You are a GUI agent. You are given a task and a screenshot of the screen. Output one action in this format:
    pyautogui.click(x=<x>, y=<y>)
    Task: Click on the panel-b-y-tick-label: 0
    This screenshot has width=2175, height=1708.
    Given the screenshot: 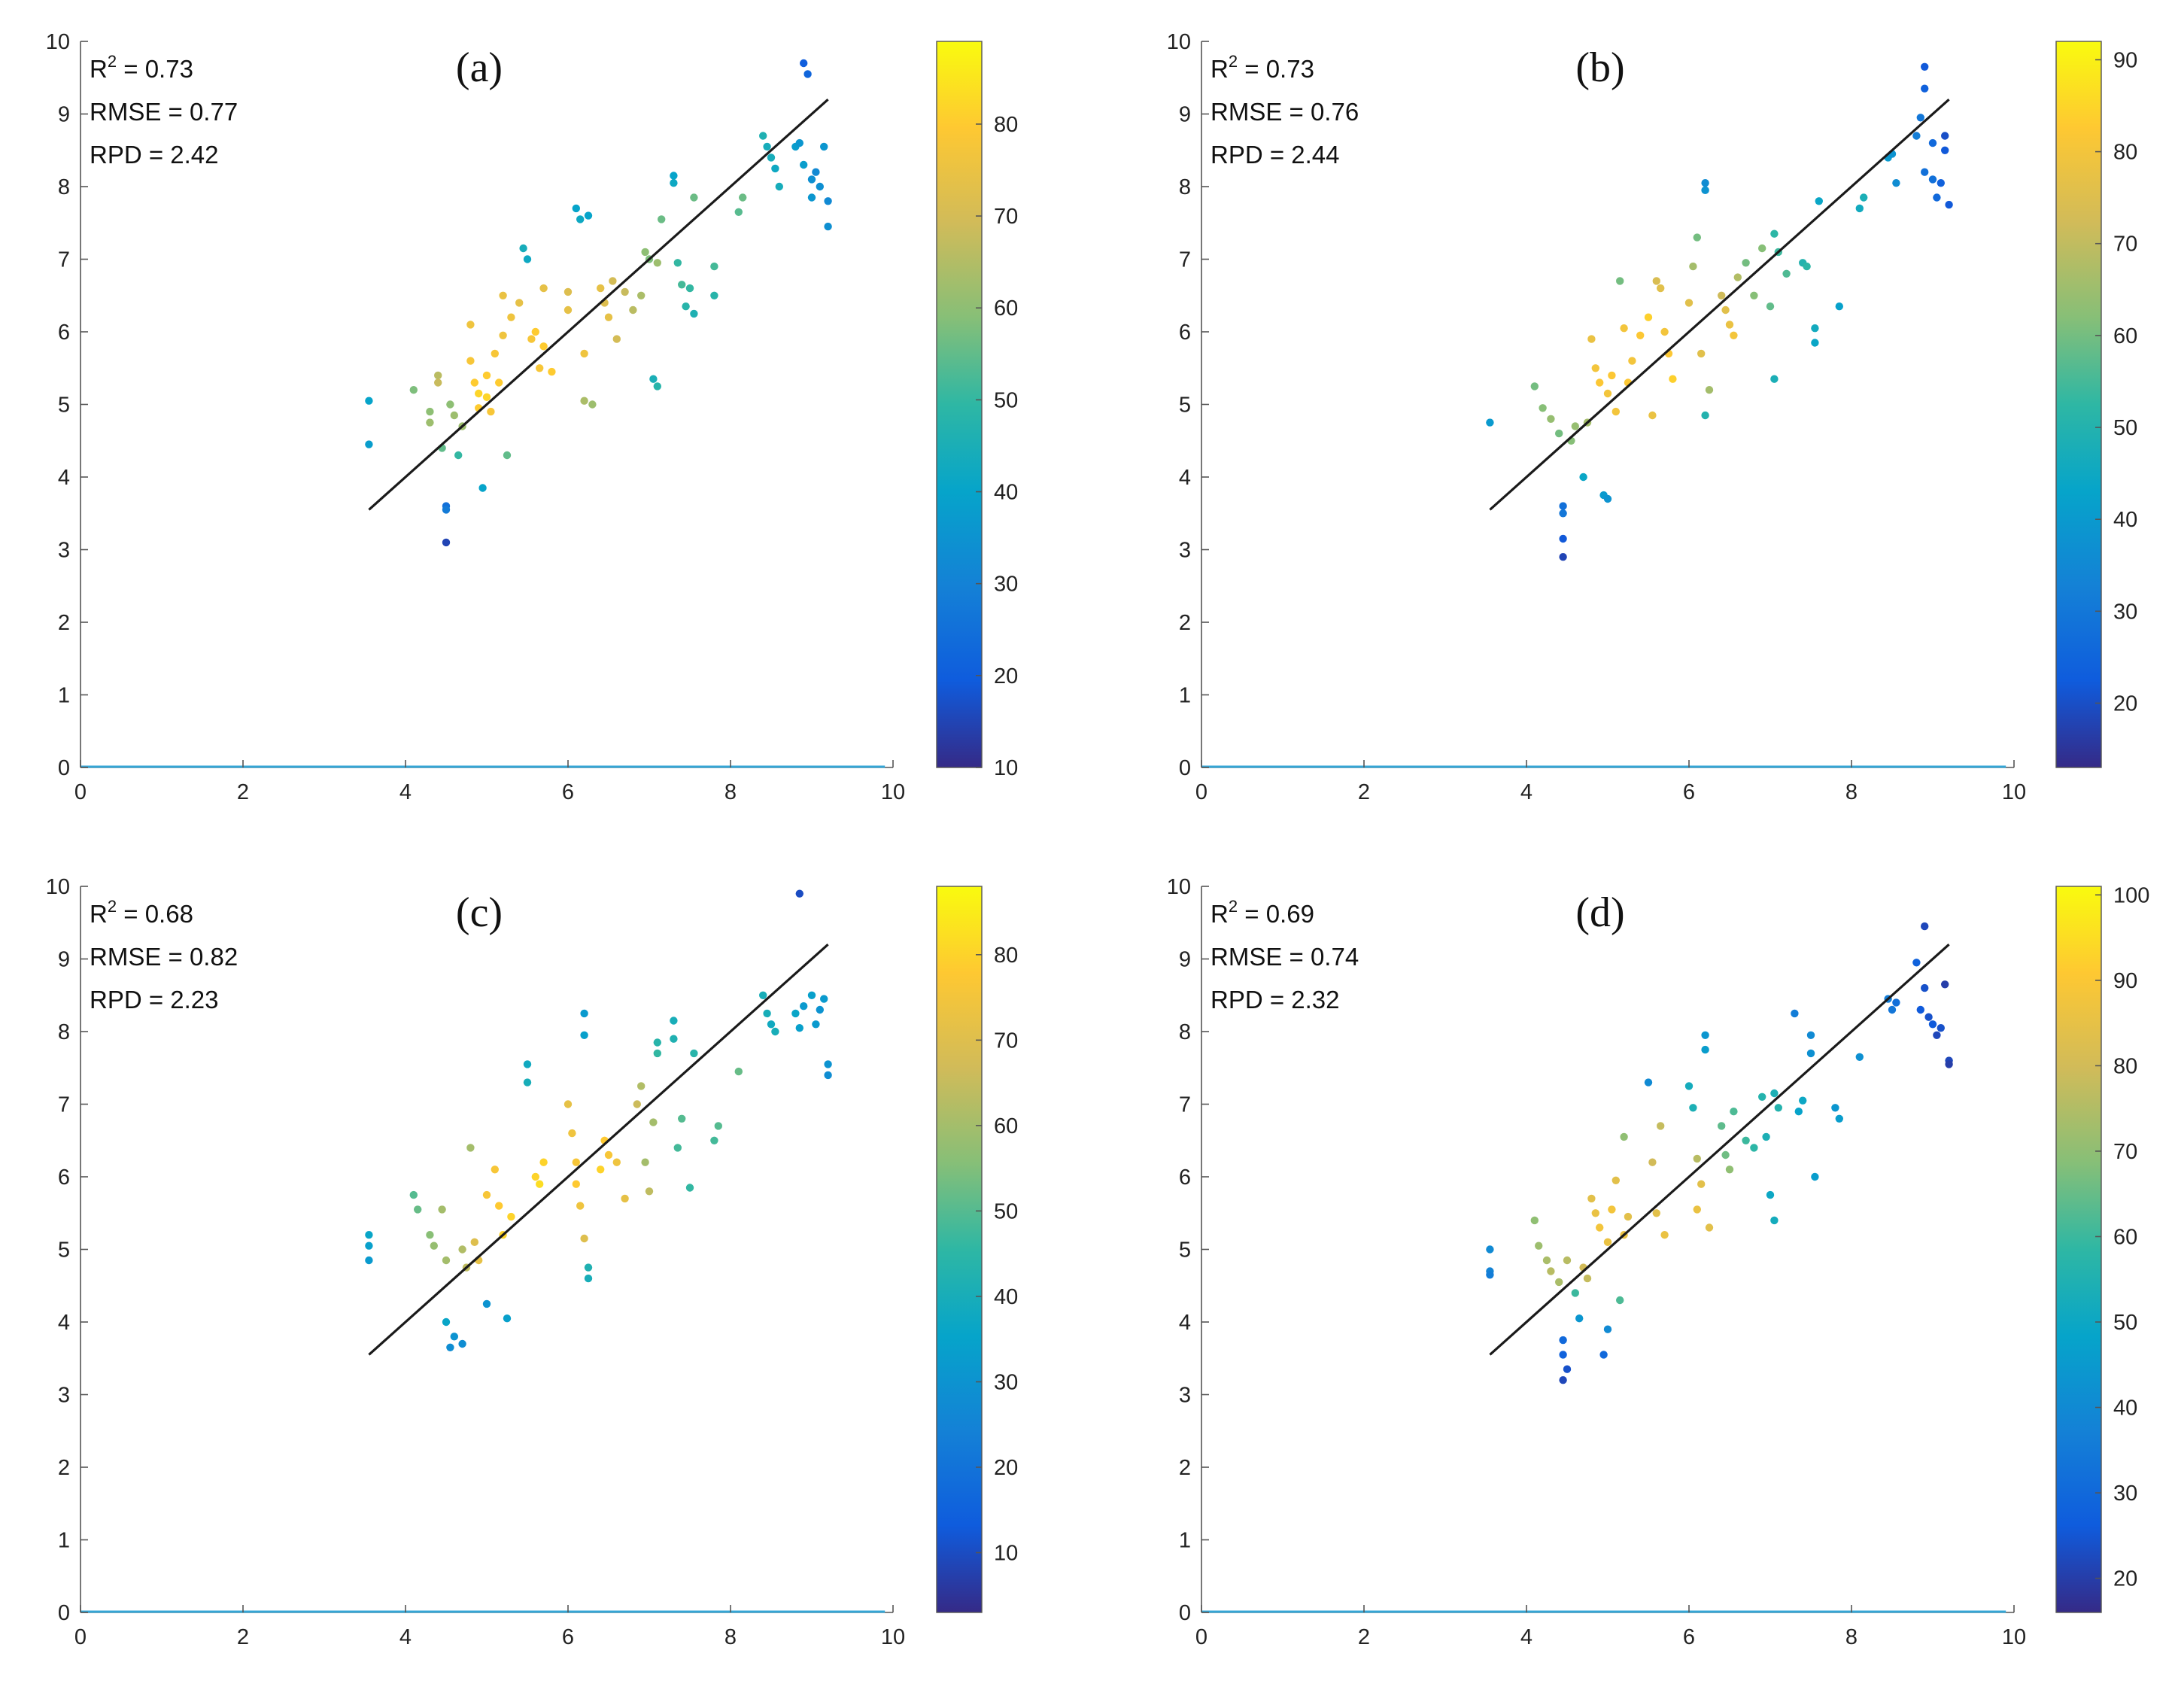 What is the action you would take?
    pyautogui.click(x=1185, y=768)
    